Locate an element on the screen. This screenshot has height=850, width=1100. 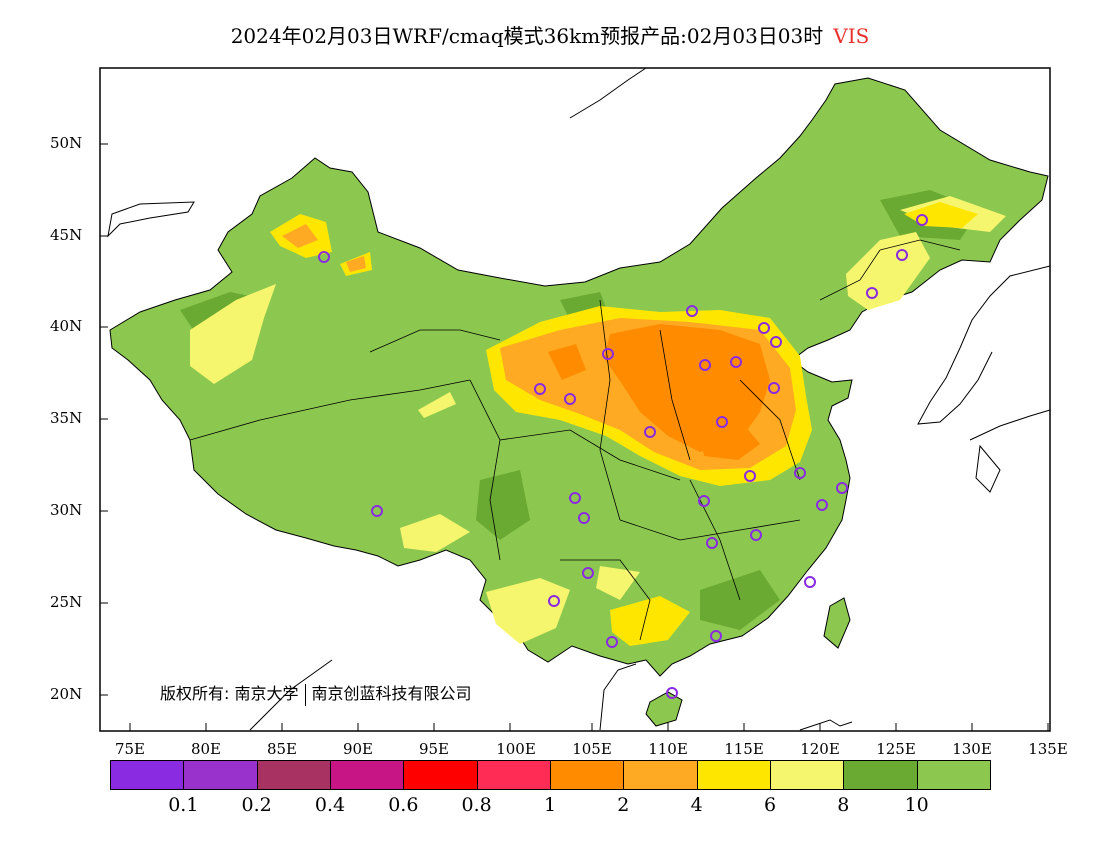
lat-ticks is located at coordinates (104, 419).